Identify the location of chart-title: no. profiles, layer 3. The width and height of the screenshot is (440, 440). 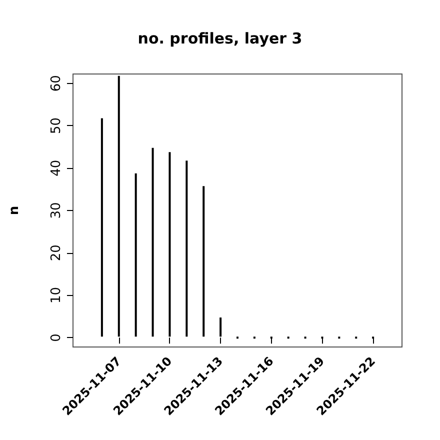
(220, 39).